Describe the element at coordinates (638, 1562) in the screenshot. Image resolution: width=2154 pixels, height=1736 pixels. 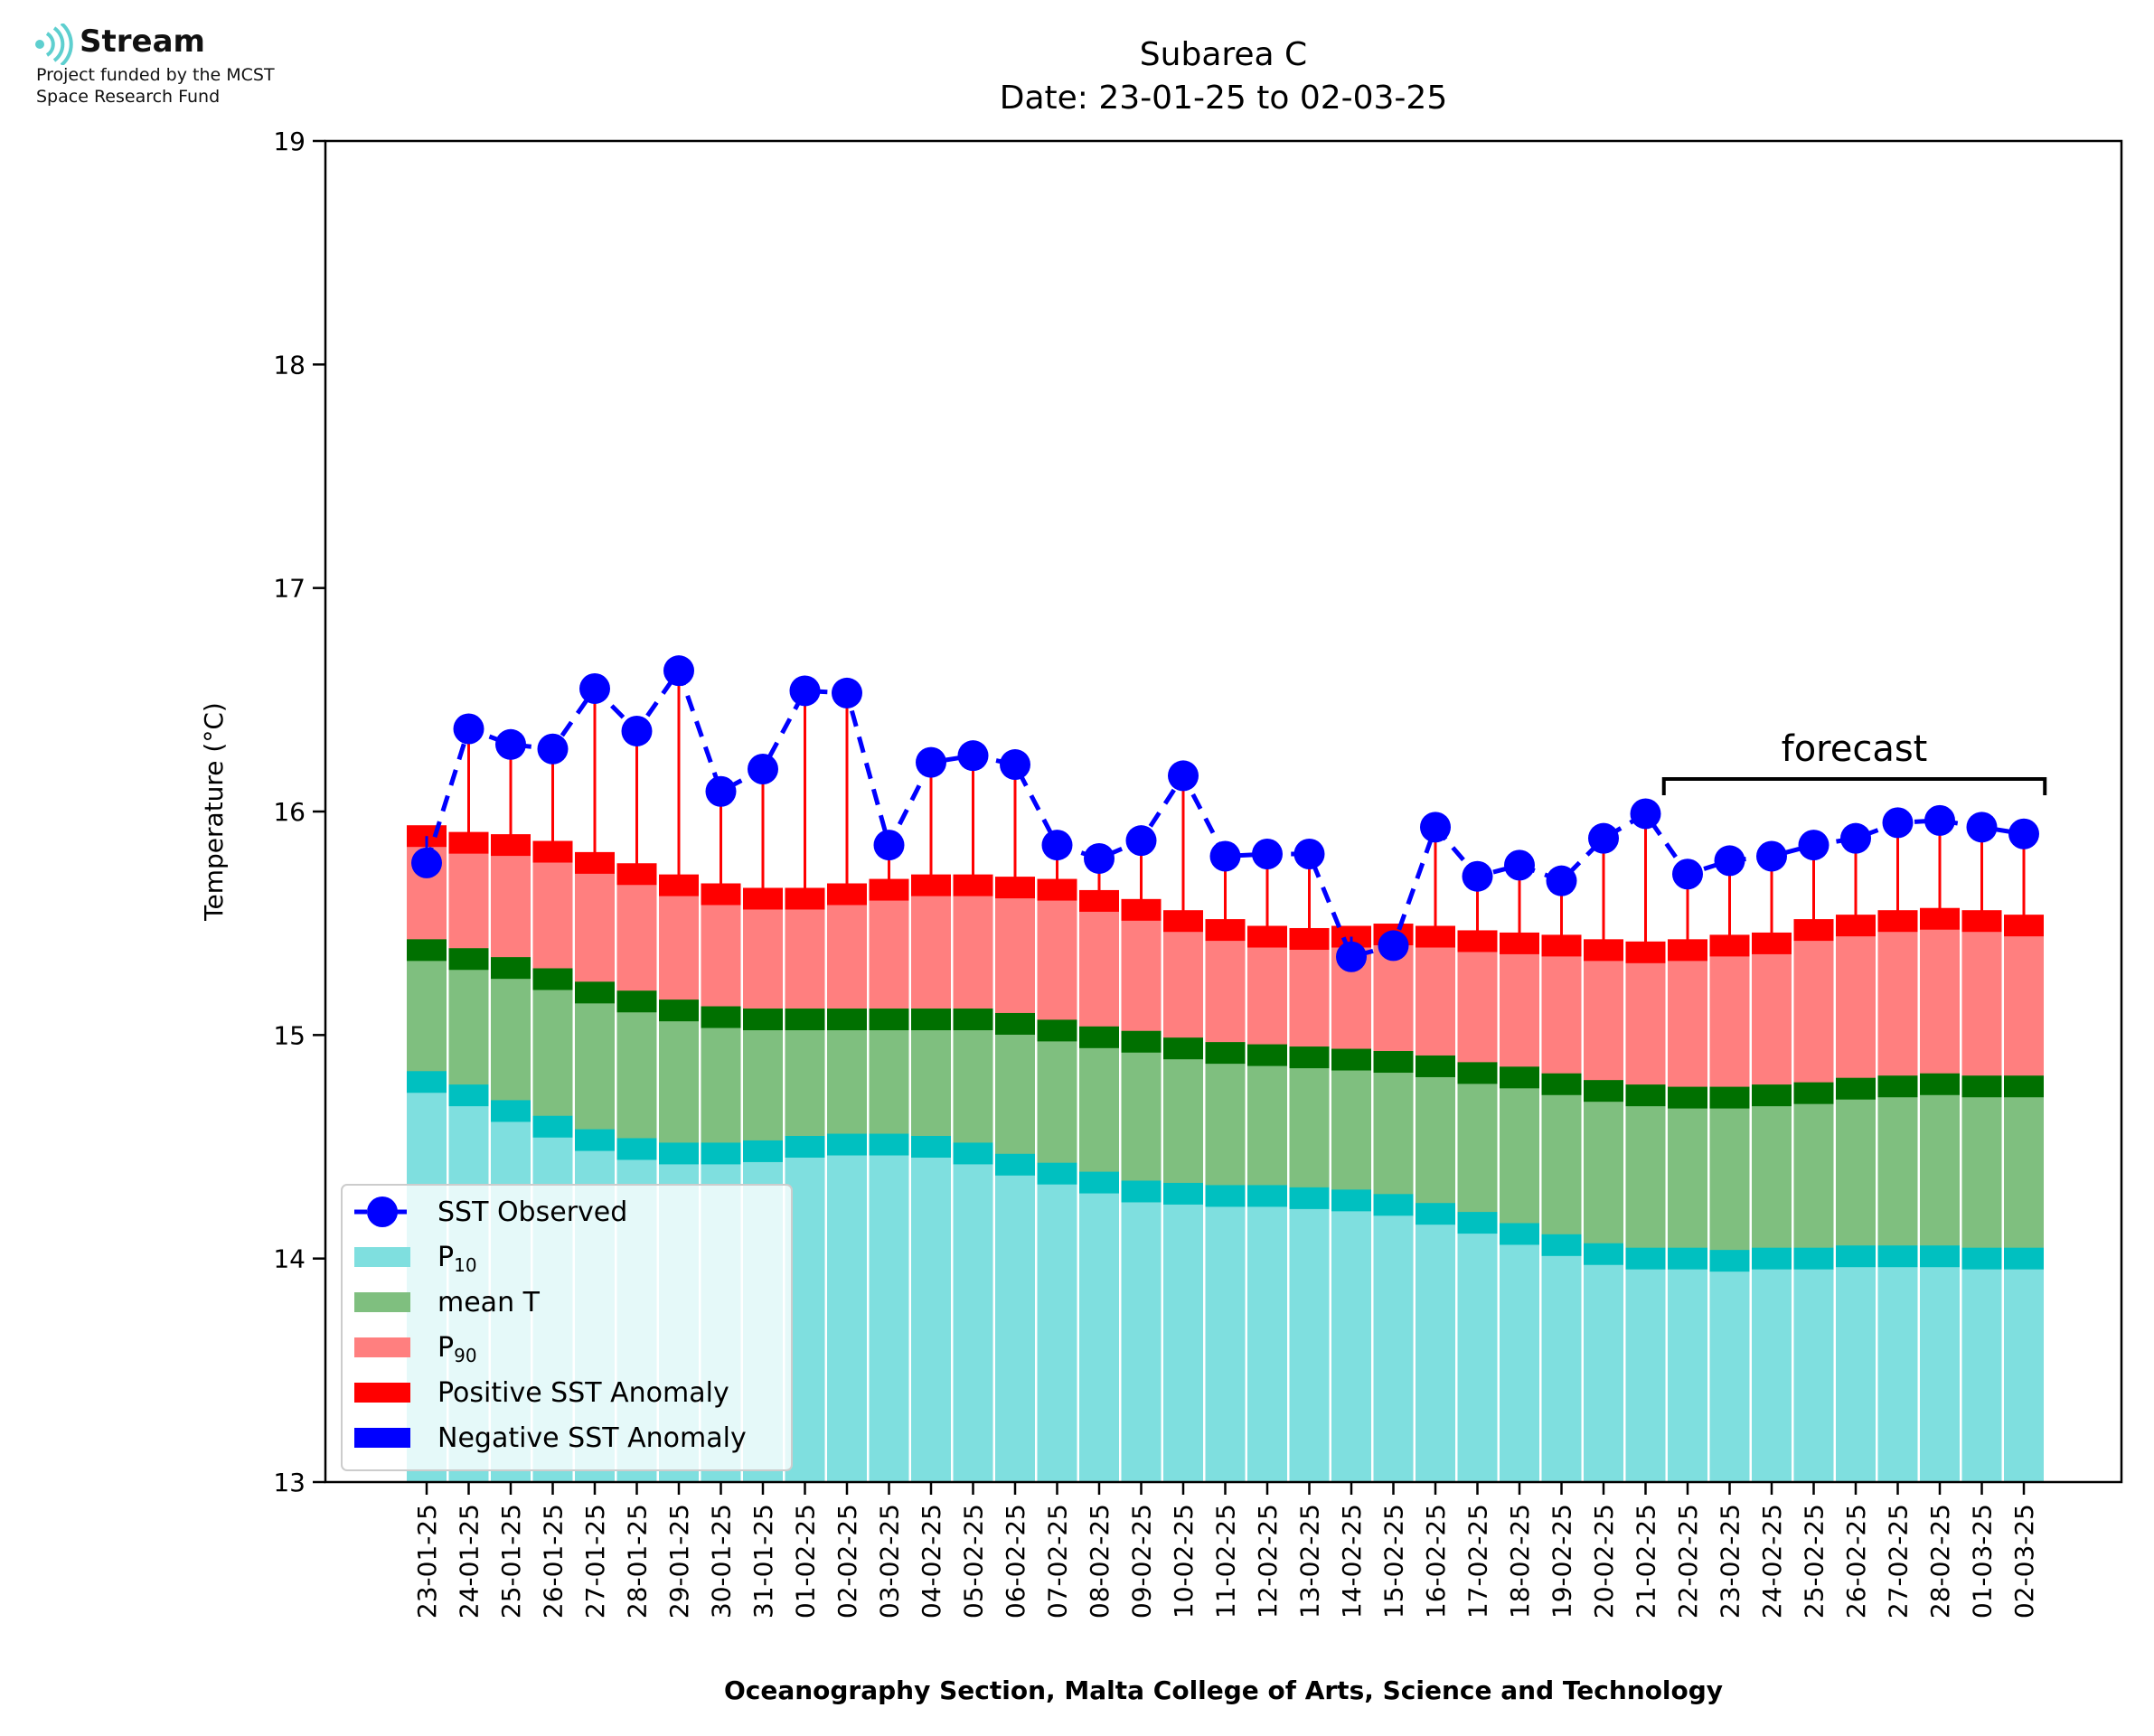
I see `x-tick-label: 28-01-25` at that location.